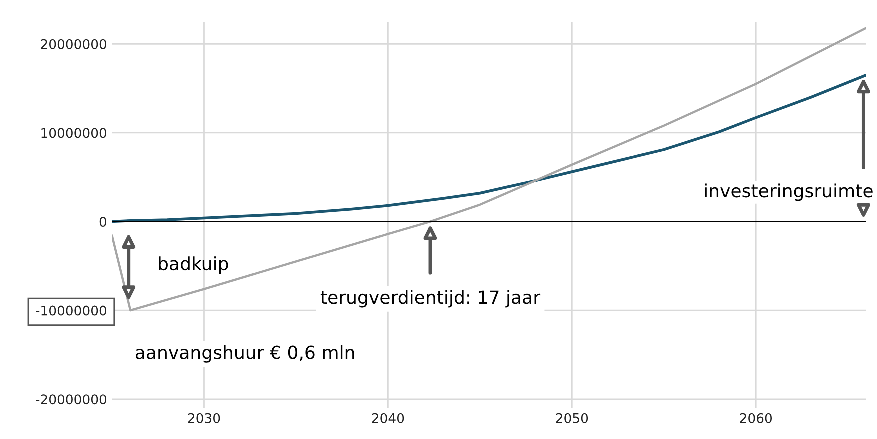 This screenshot has height=439, width=877. I want to click on annotation: badkuip, so click(193, 265).